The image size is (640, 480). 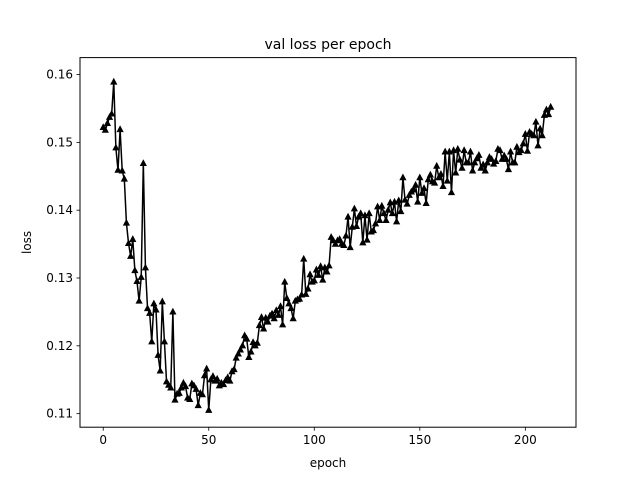 I want to click on y-tick-label: 0.12, so click(x=59, y=346).